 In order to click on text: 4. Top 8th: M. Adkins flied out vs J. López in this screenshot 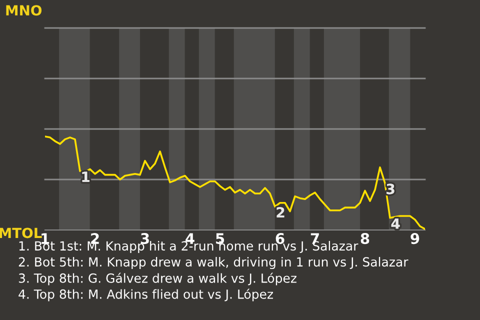, I will do `click(145, 295)`.